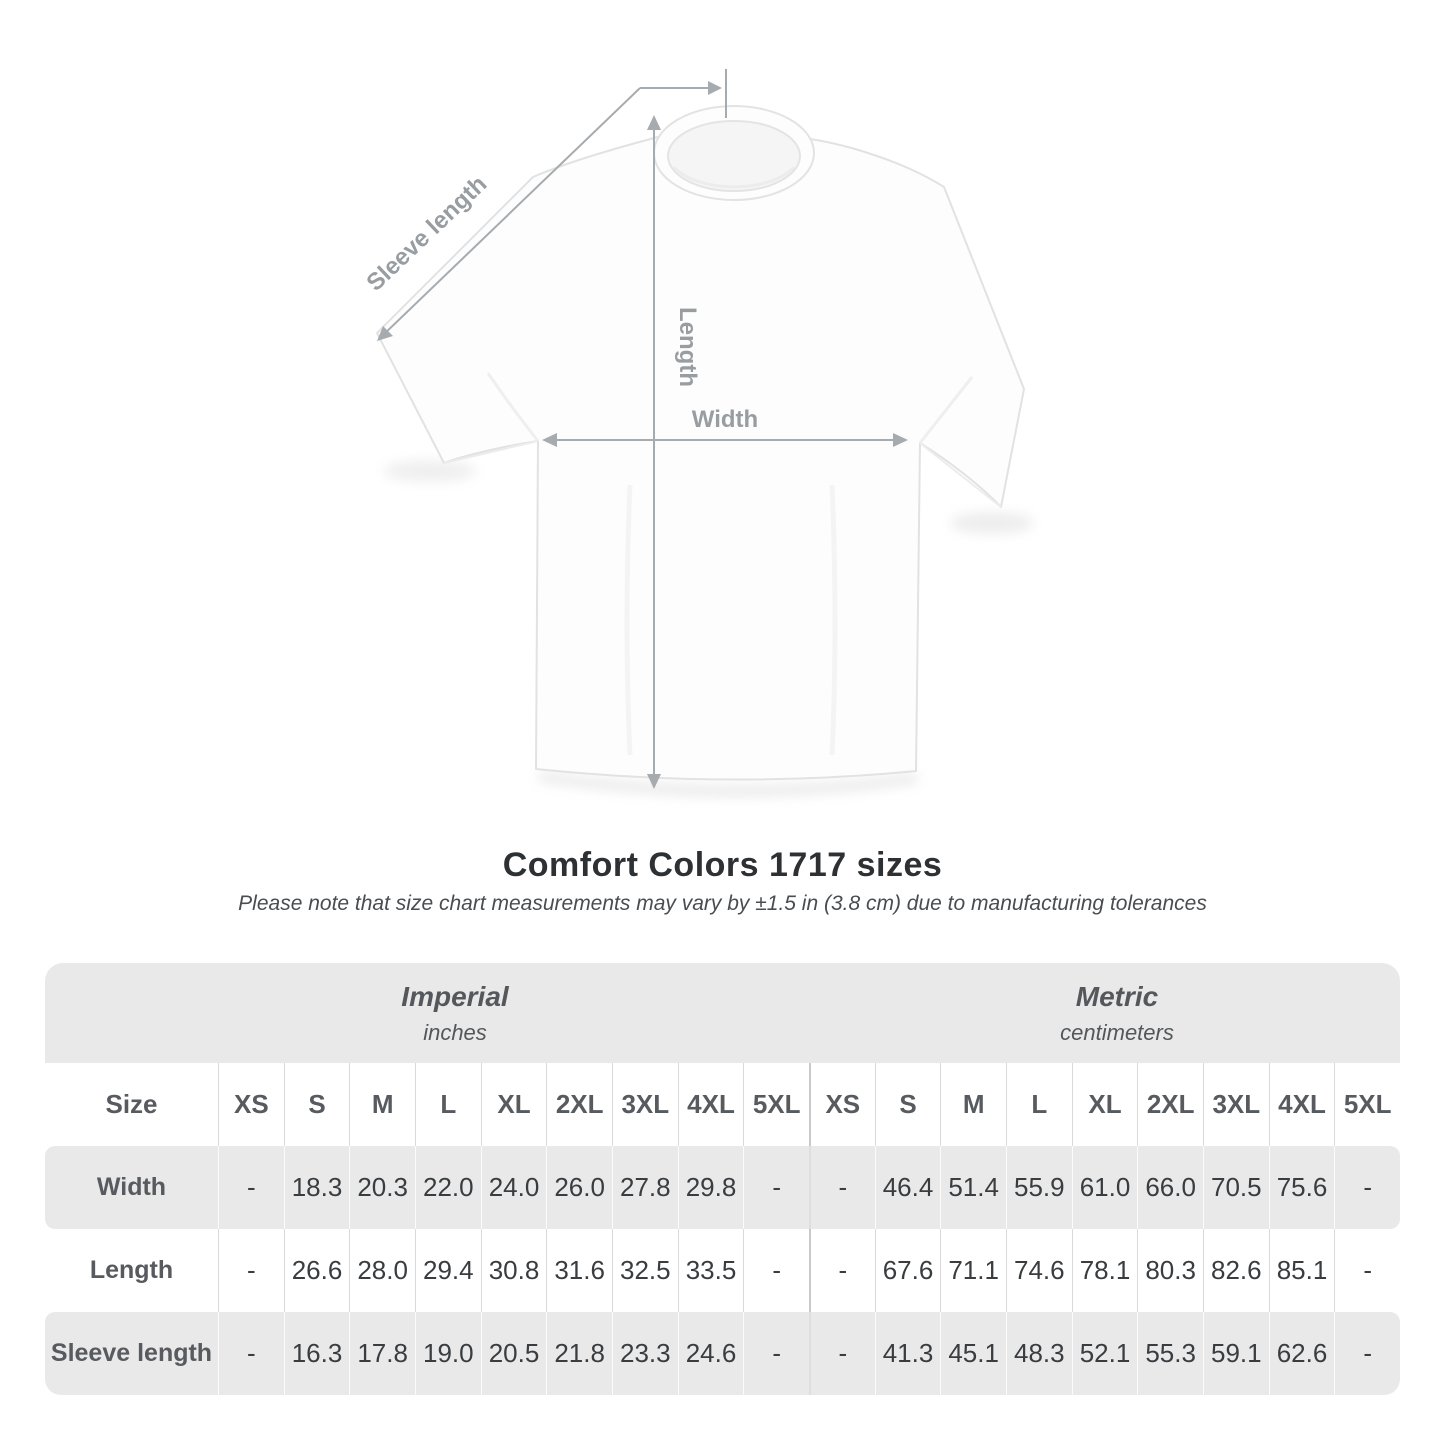 The image size is (1445, 1445). Describe the element at coordinates (1235, 1187) in the screenshot. I see `cell-metric: 70.5` at that location.